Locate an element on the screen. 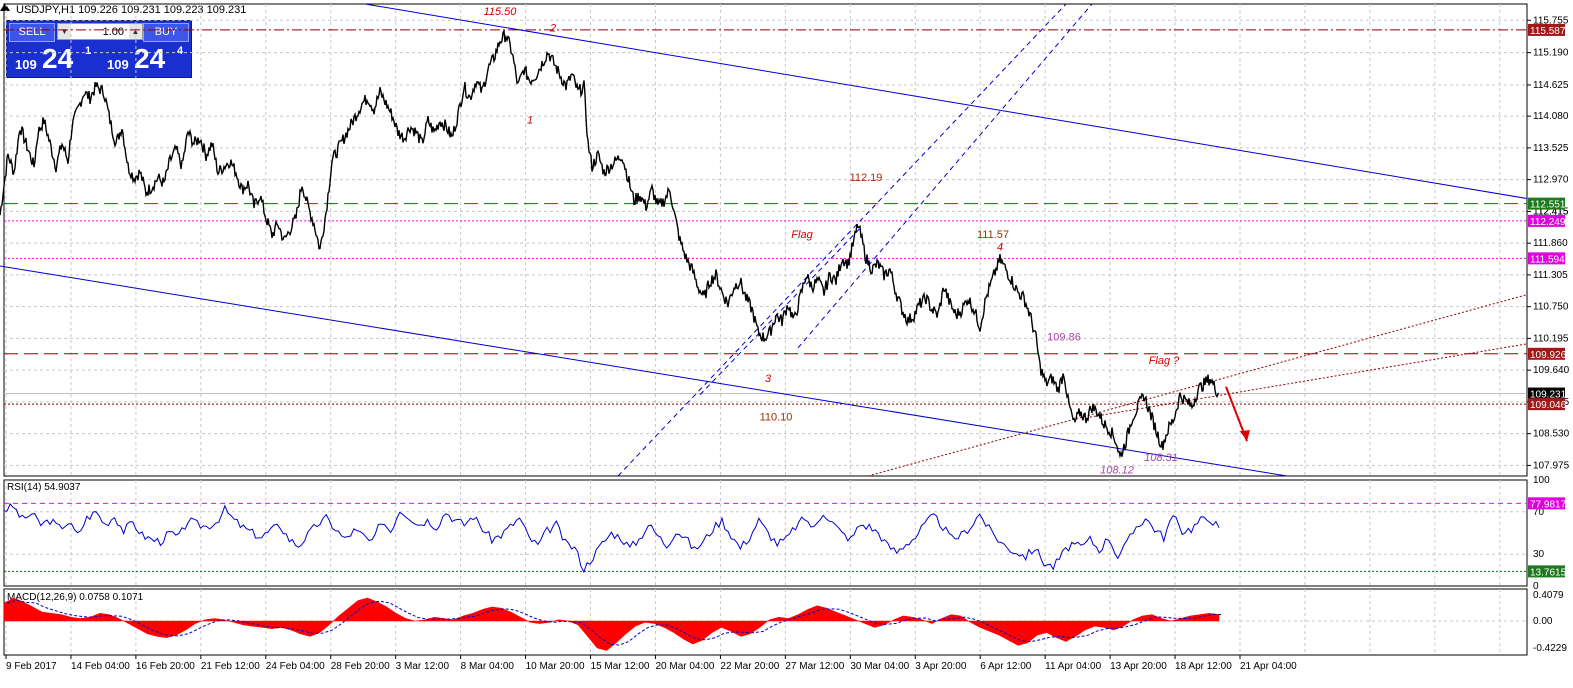  buy-price-prefix: 109 is located at coordinates (118, 64).